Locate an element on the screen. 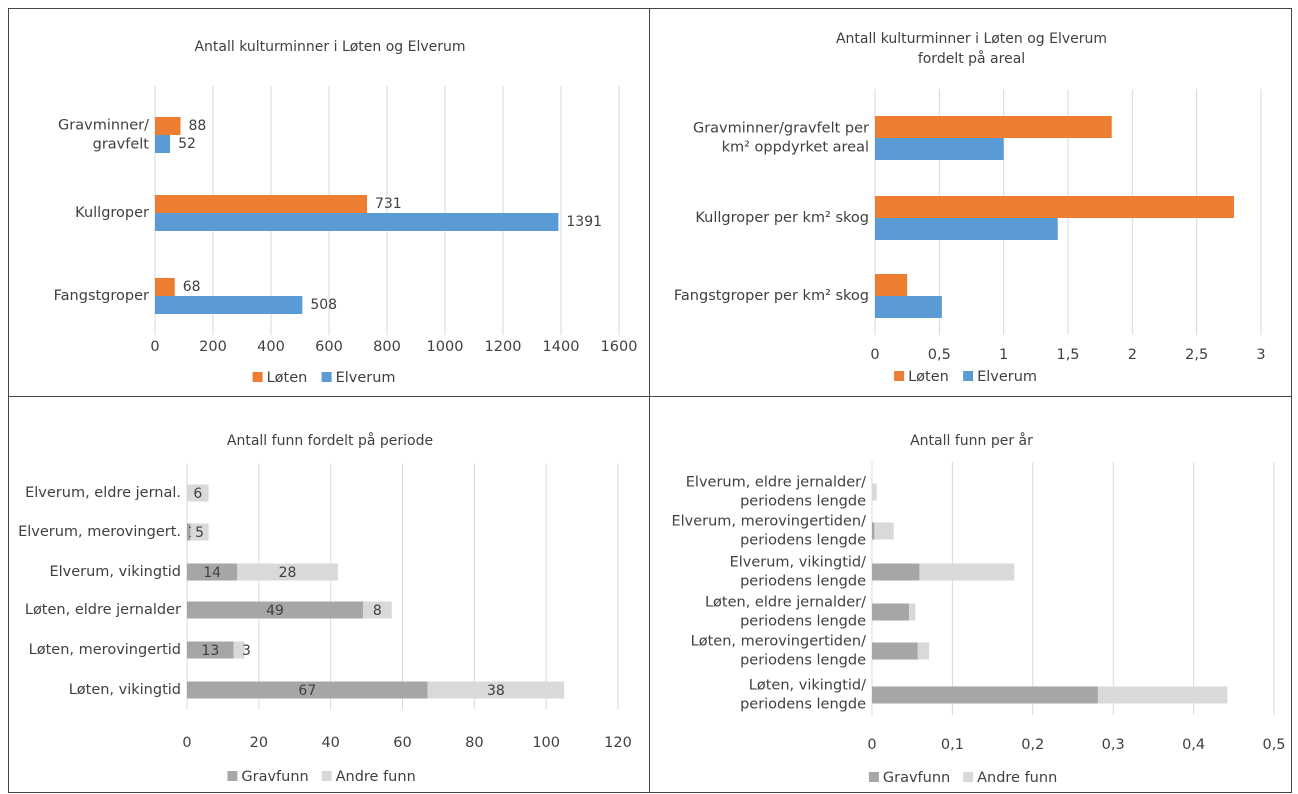  x-tick-label: 800 is located at coordinates (387, 347).